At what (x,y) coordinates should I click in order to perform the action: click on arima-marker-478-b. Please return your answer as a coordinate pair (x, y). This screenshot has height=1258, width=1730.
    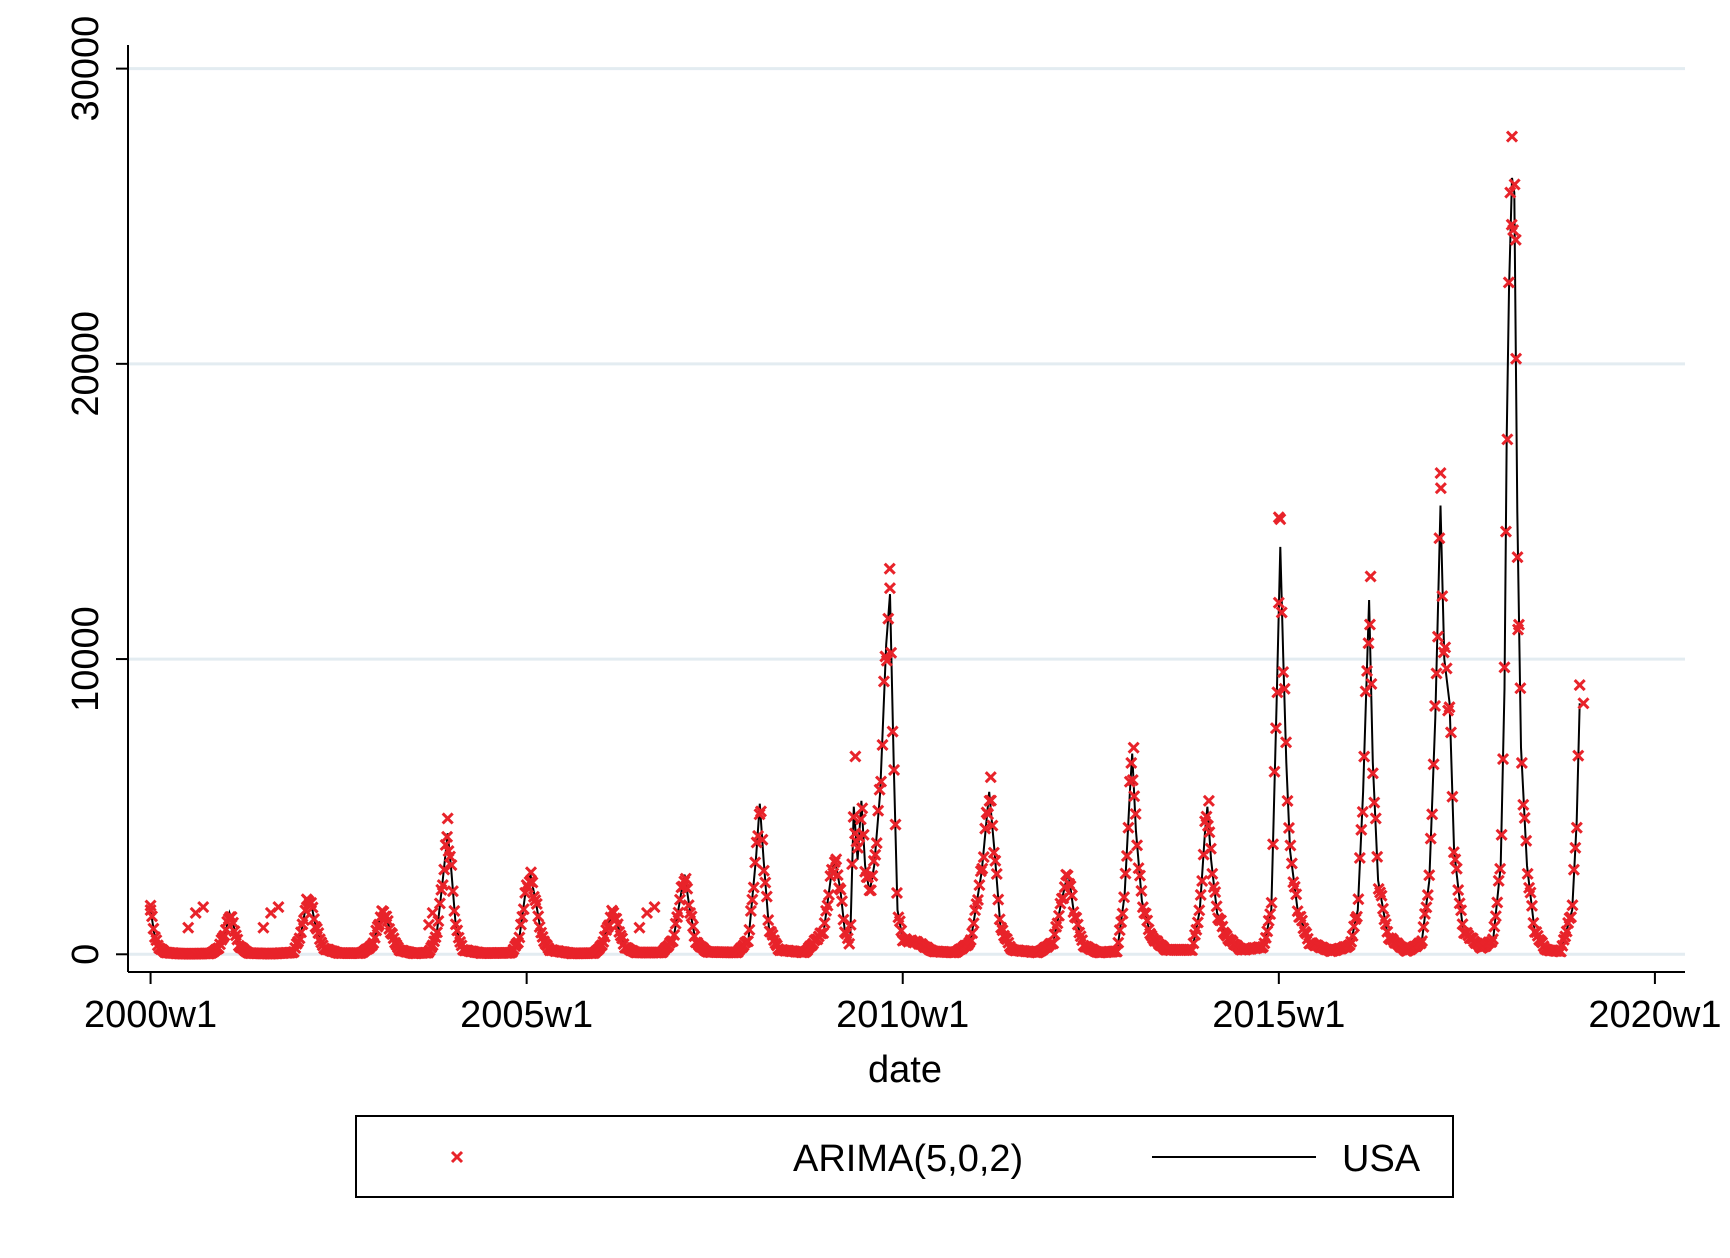
    Looking at the image, I should click on (842, 901).